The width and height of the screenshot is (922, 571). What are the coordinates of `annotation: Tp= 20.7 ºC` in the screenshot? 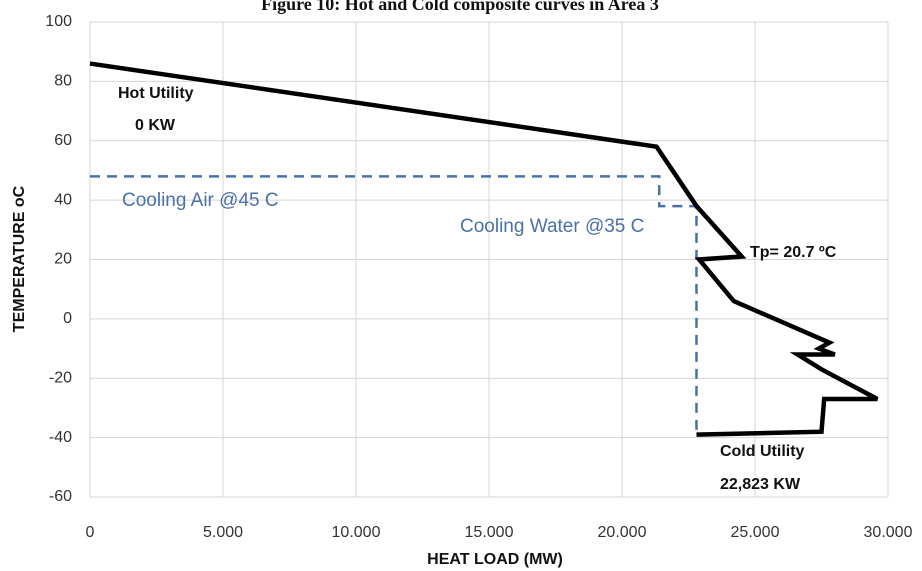 It's located at (793, 252).